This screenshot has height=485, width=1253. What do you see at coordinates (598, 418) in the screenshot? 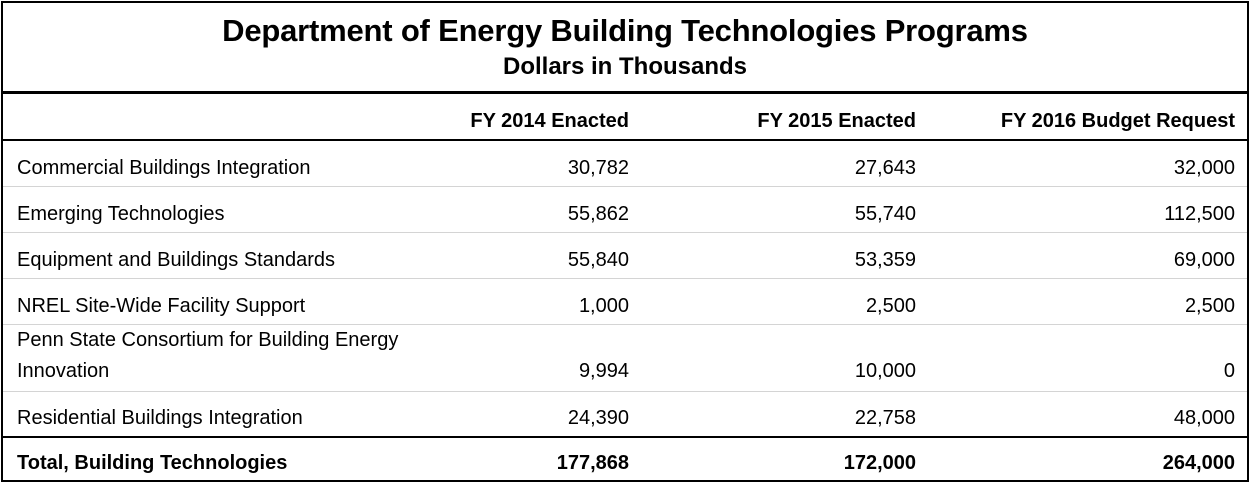
I see `cell-fy2014: 24,390` at bounding box center [598, 418].